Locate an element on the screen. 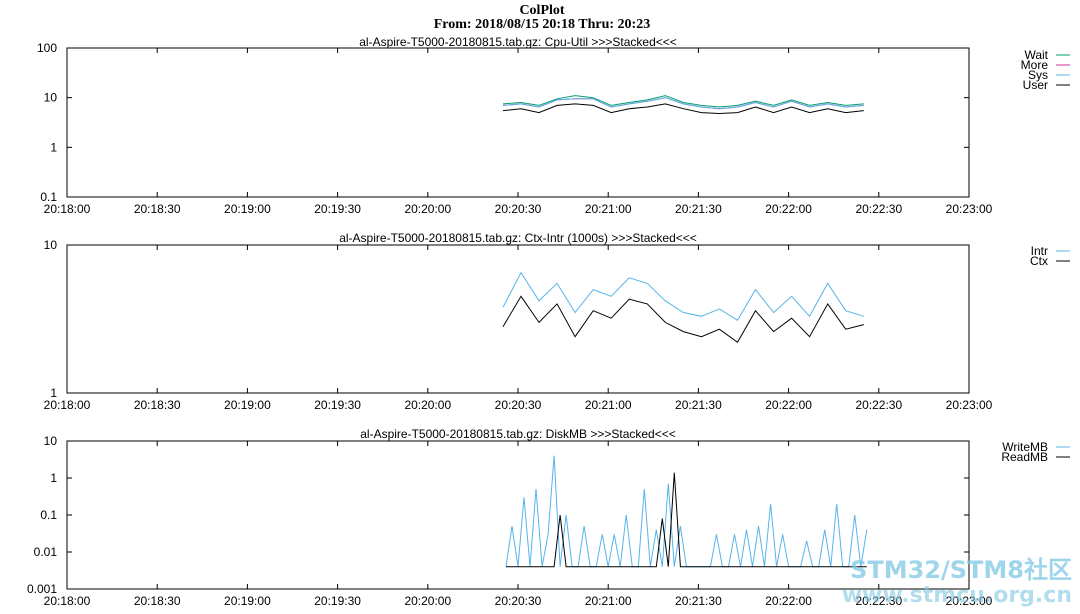 Image resolution: width=1080 pixels, height=614 pixels. legend-label-user: User is located at coordinates (1035, 85).